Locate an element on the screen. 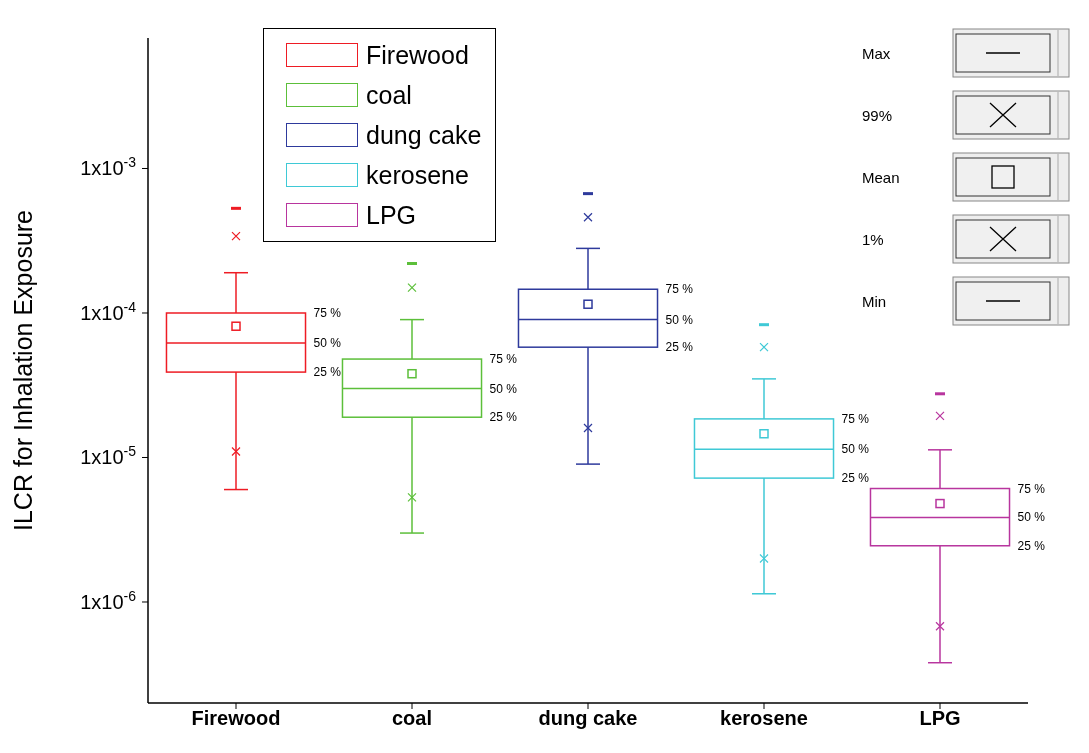 Image resolution: width=1089 pixels, height=753 pixels. x-tick-label: LPG is located at coordinates (940, 718).